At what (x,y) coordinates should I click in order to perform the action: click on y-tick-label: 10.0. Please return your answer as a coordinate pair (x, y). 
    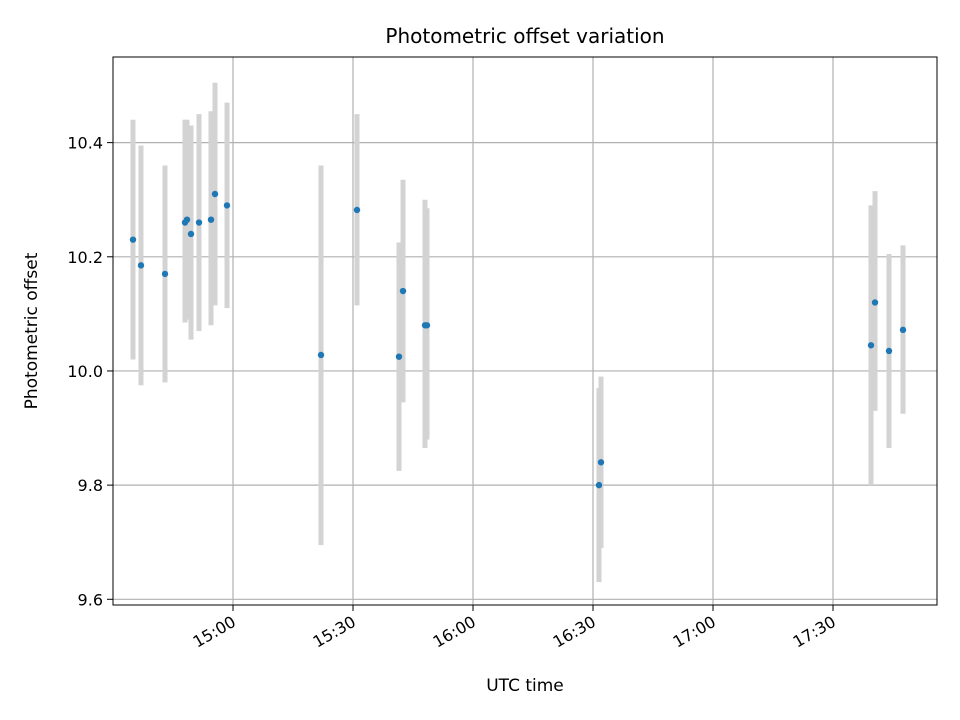
    Looking at the image, I should click on (85, 371).